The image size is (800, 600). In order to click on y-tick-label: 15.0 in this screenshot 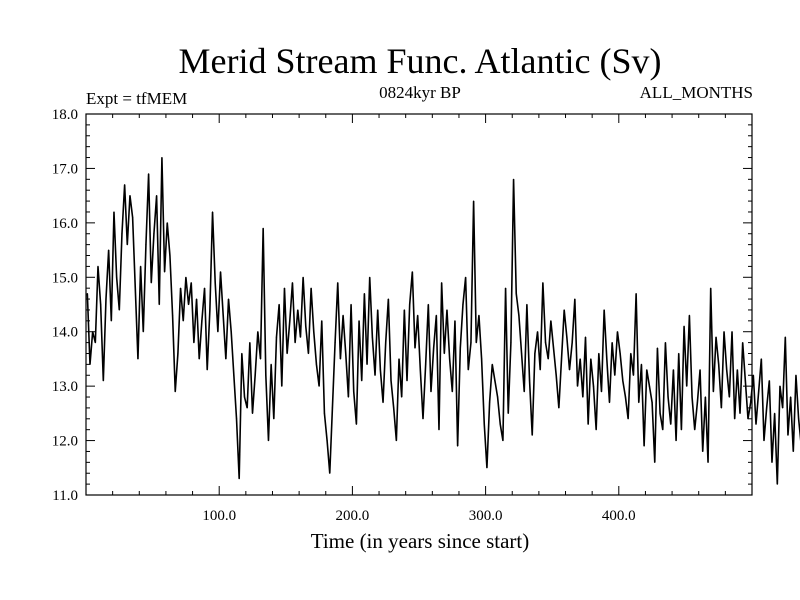, I will do `click(65, 278)`.